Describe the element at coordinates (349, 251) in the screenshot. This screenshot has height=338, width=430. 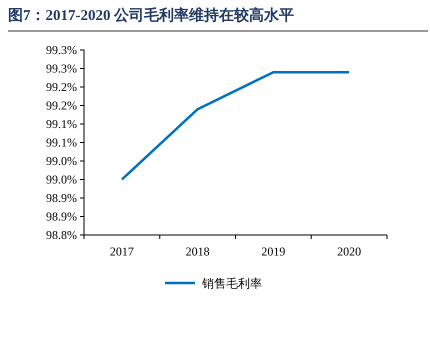
I see `x-tick-label: 2020` at that location.